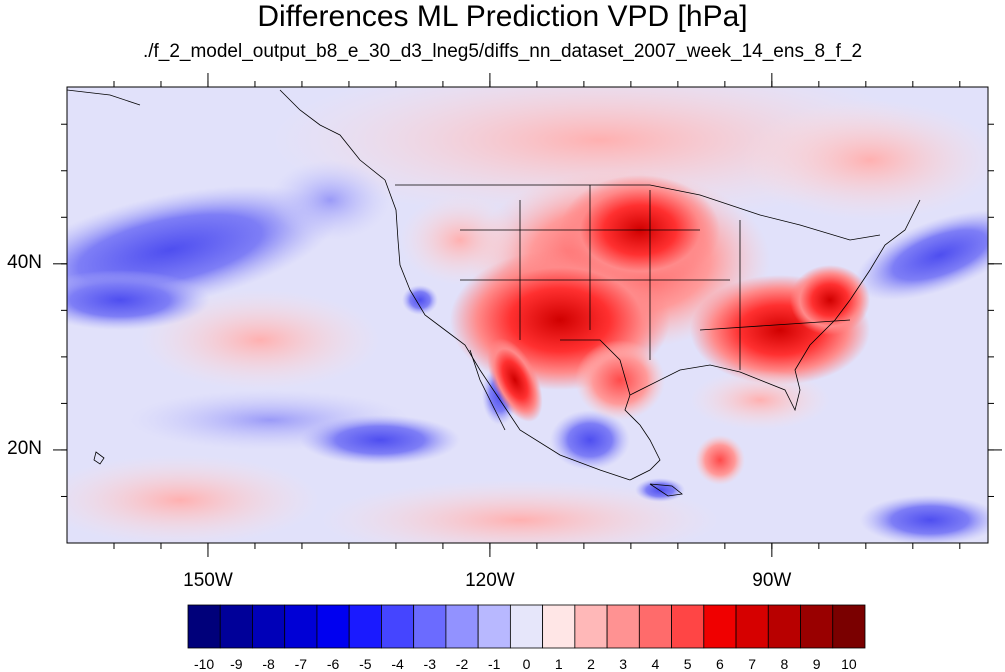 Image resolution: width=1005 pixels, height=672 pixels. Describe the element at coordinates (208, 580) in the screenshot. I see `lon-tick-label: 150W` at that location.